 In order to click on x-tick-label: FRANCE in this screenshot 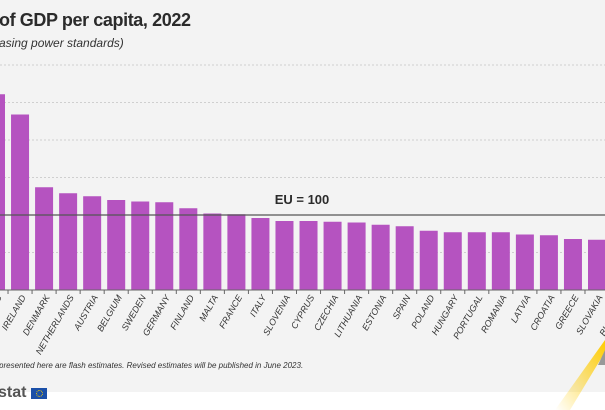, I will do `click(231, 311)`.